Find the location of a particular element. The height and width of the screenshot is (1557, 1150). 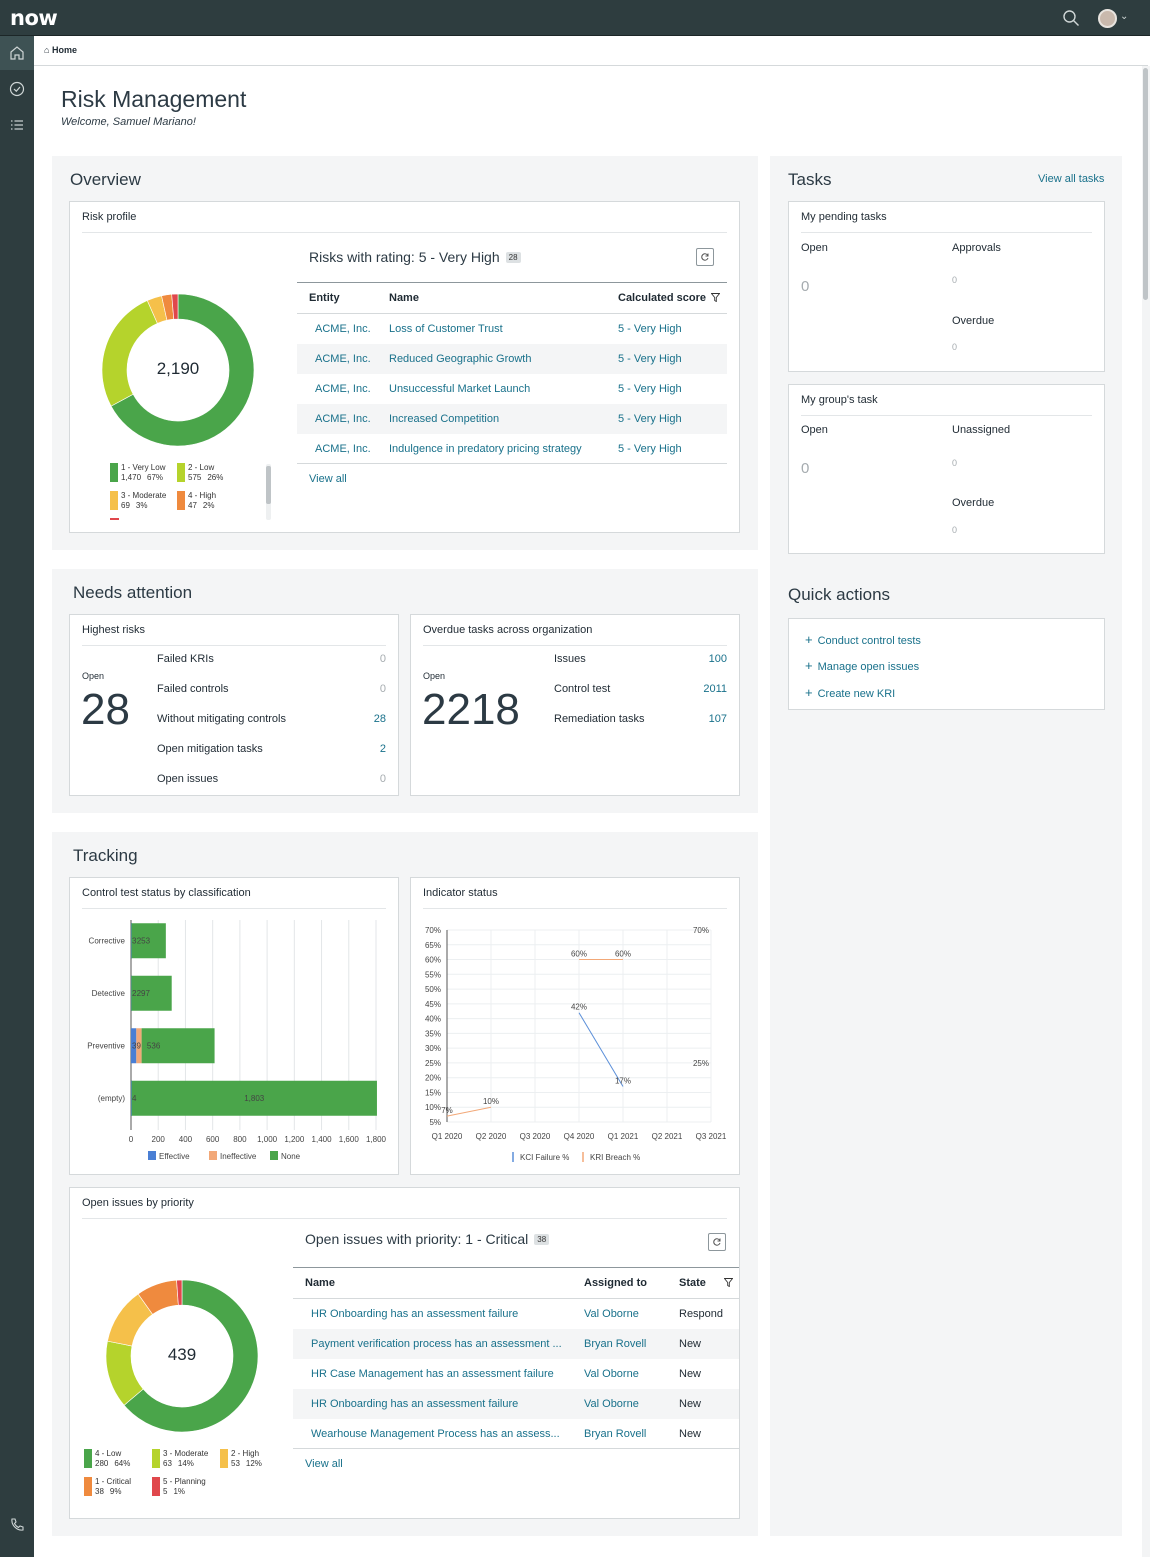

check-circle-icon is located at coordinates (17, 89).